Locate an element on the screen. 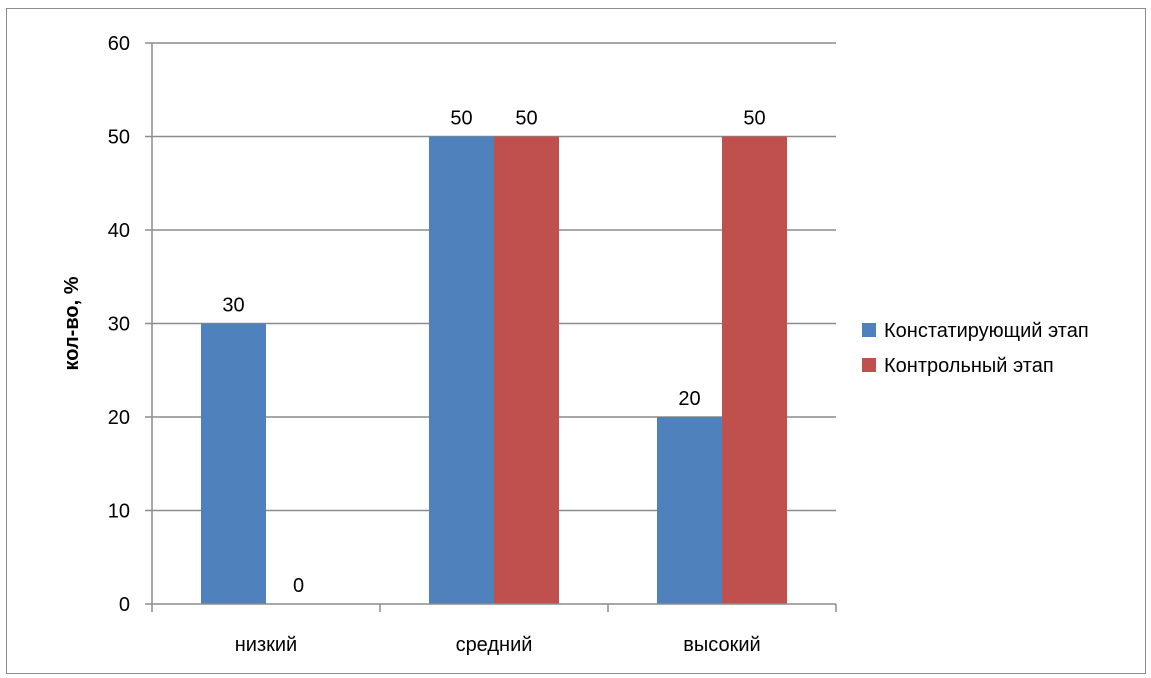  data-label: 0 is located at coordinates (298, 586).